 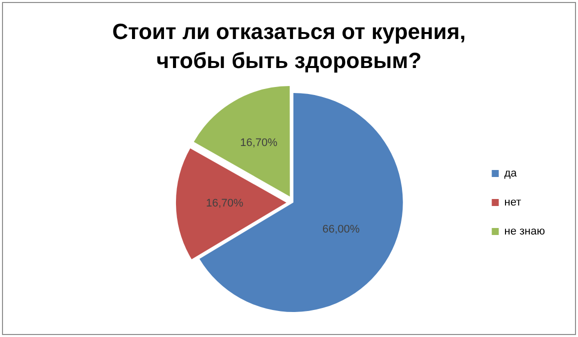 What do you see at coordinates (524, 232) in the screenshot?
I see `legend-label: не знаю` at bounding box center [524, 232].